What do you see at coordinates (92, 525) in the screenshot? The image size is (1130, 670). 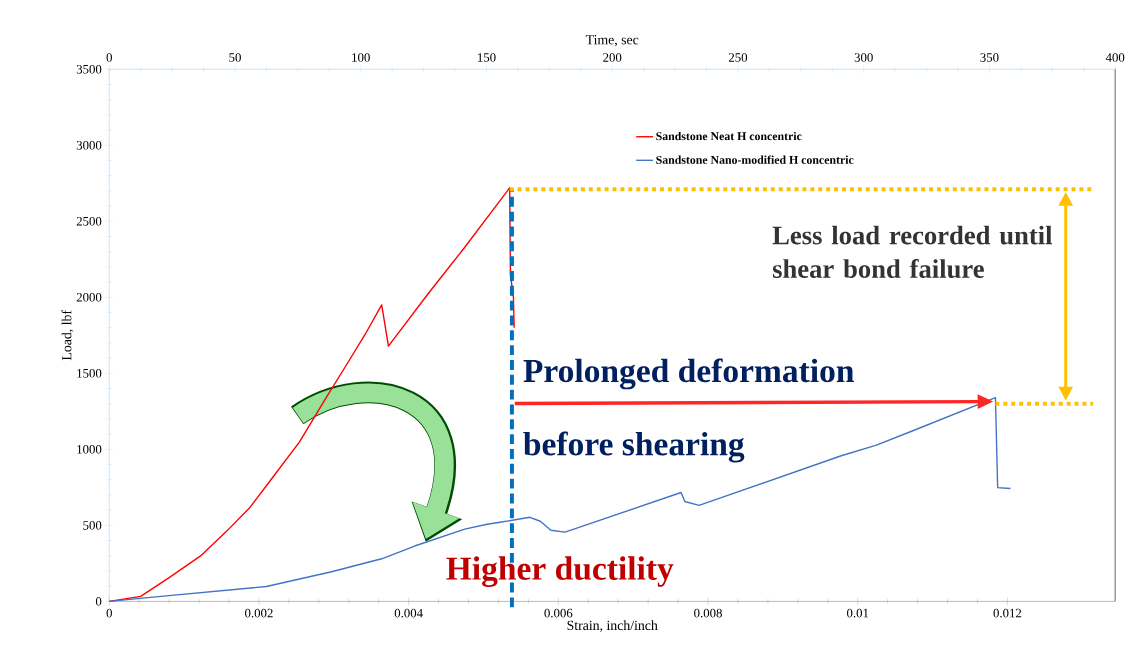 I see `y-tick-label: 500` at bounding box center [92, 525].